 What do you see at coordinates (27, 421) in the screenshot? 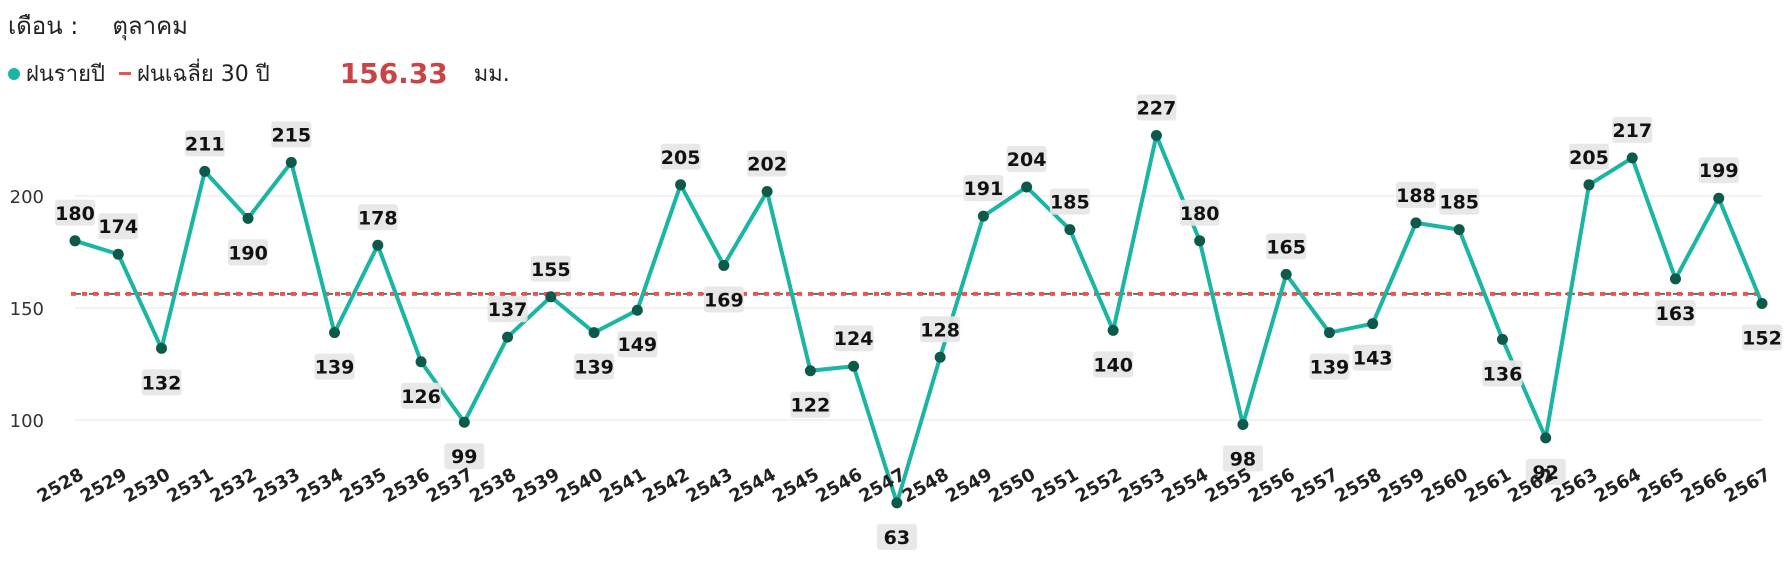
I see `y-tick-label: 100` at bounding box center [27, 421].